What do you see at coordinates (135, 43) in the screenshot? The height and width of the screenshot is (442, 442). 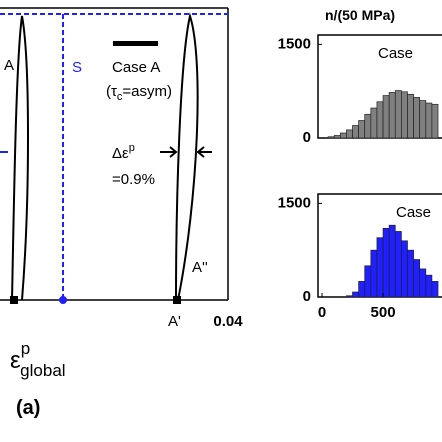 I see `legend-swatch` at bounding box center [135, 43].